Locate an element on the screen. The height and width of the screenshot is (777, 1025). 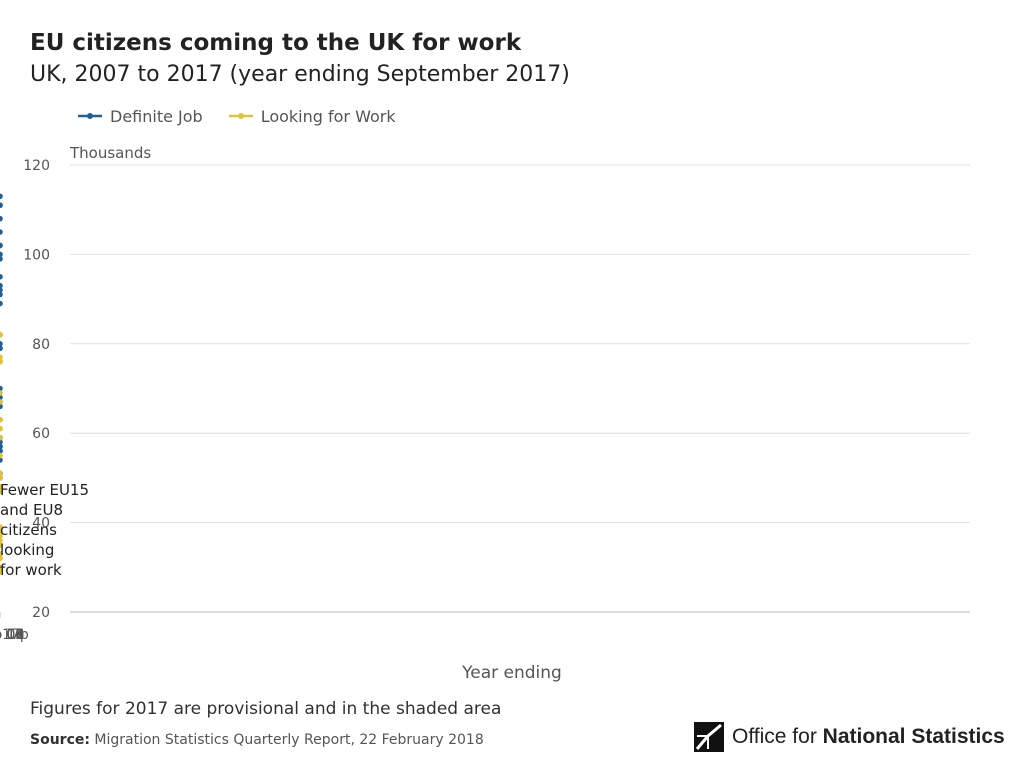
annotation-text-line: citizens is located at coordinates (28, 530).